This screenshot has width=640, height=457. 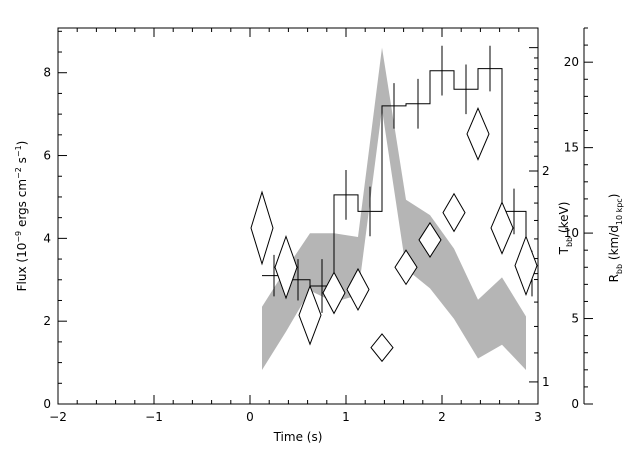 I want to click on flux-tick-label: 4, so click(x=47, y=238).